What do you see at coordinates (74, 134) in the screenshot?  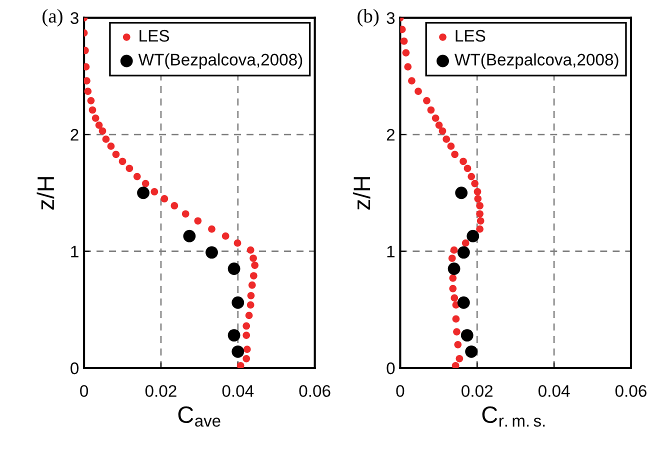 I see `y-tick-label: 2` at bounding box center [74, 134].